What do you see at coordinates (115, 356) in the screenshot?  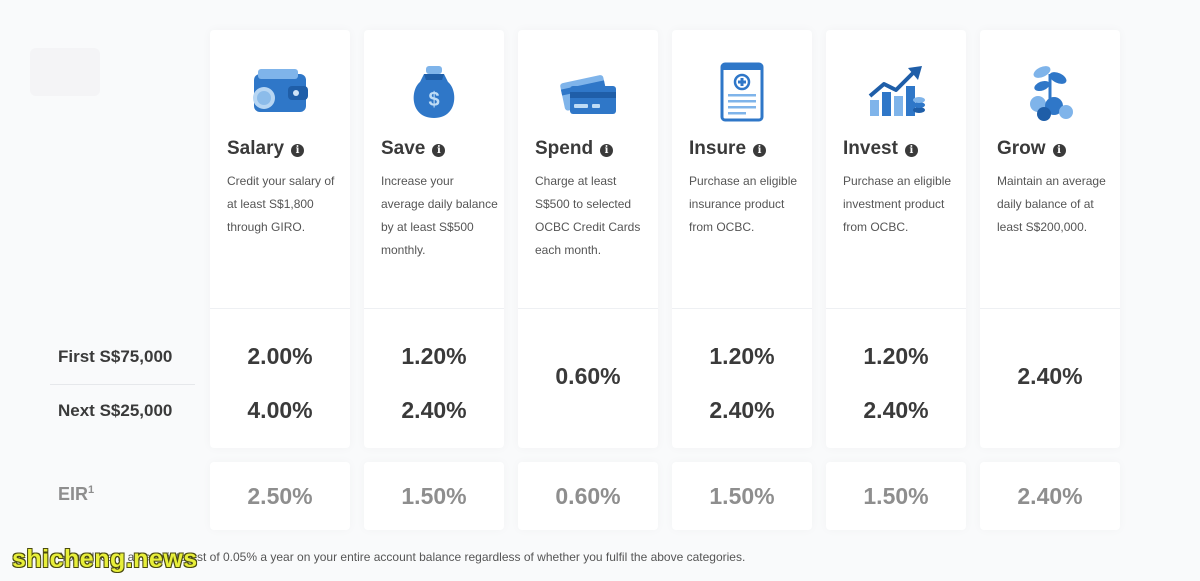 I see `row-label-first: First S$75,000` at bounding box center [115, 356].